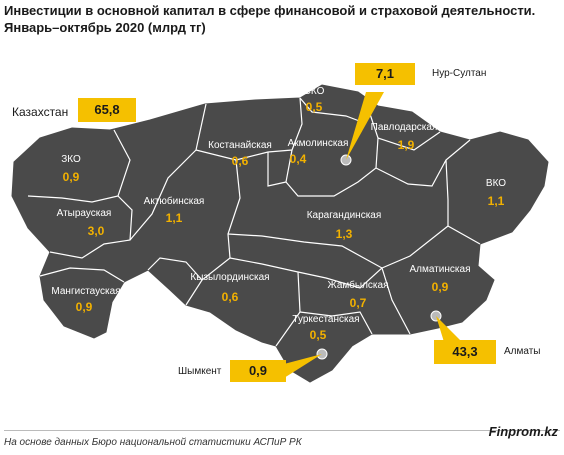  I want to click on region-name-aktobe: Актюбинская, so click(174, 201).